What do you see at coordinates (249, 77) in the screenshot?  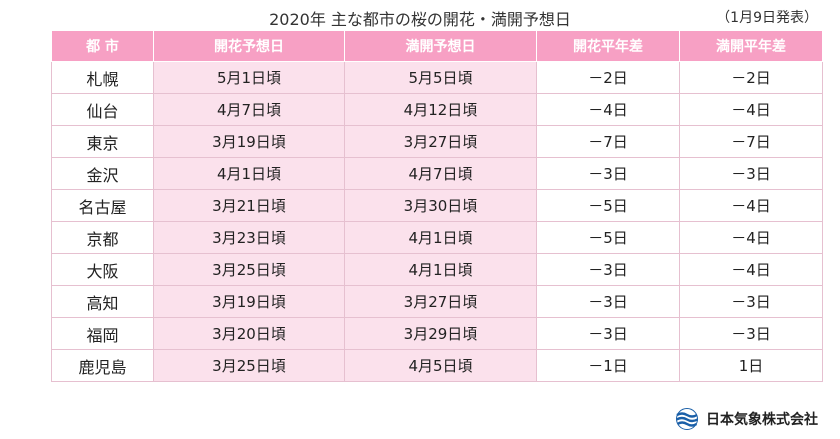 I see `bloom-date-cell: 5月1日頃` at bounding box center [249, 77].